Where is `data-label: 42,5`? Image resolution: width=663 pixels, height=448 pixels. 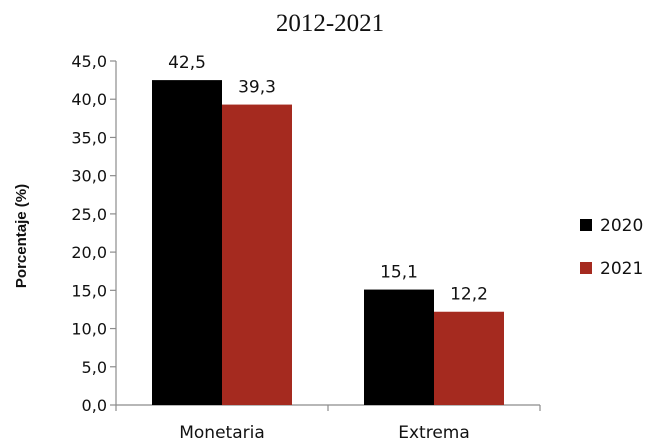
data-label: 42,5 is located at coordinates (187, 63).